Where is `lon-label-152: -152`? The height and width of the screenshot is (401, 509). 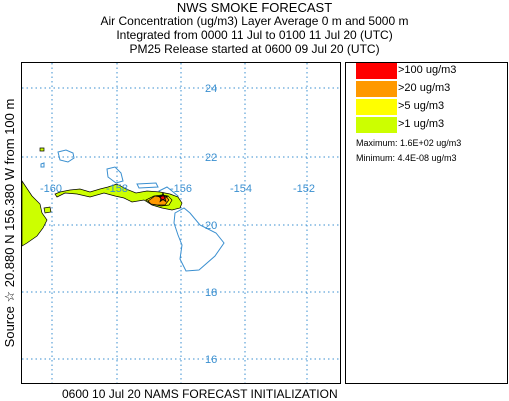
lon-label-152: -152 is located at coordinates (304, 189).